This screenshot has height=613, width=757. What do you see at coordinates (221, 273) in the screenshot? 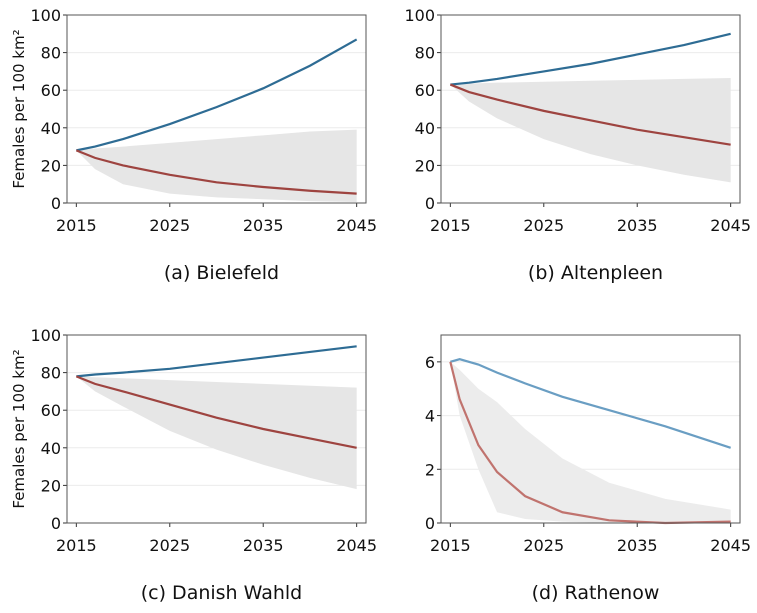
I see `panel-caption: (a) Bielefeld` at bounding box center [221, 273].